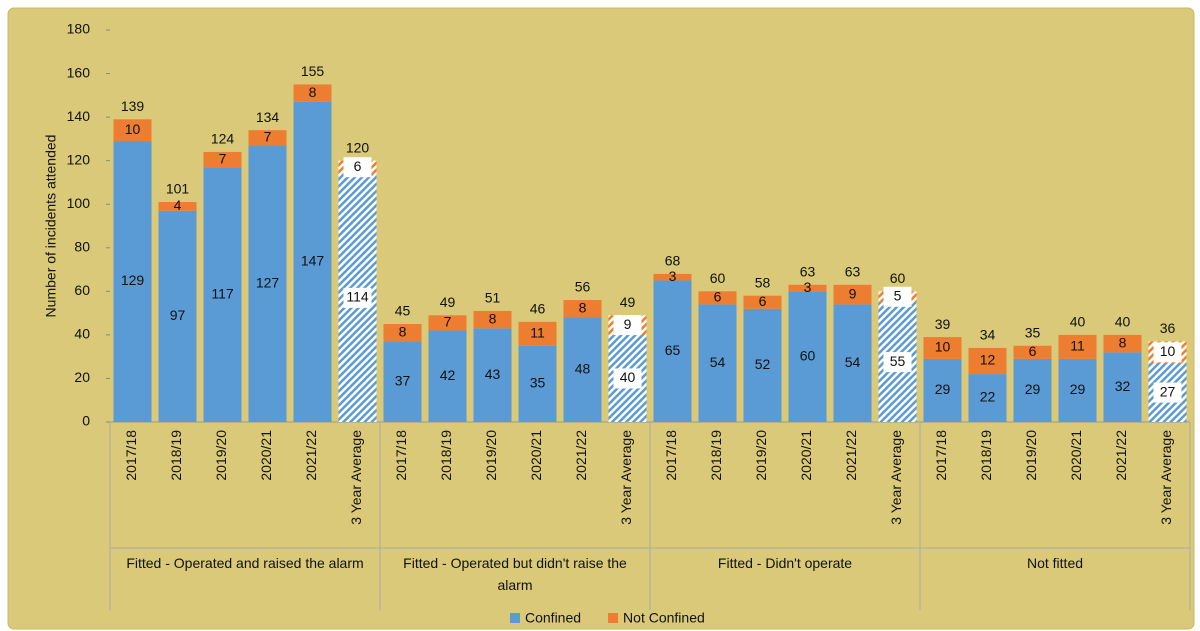 This screenshot has height=631, width=1200. What do you see at coordinates (673, 261) in the screenshot?
I see `total-label: 68` at bounding box center [673, 261].